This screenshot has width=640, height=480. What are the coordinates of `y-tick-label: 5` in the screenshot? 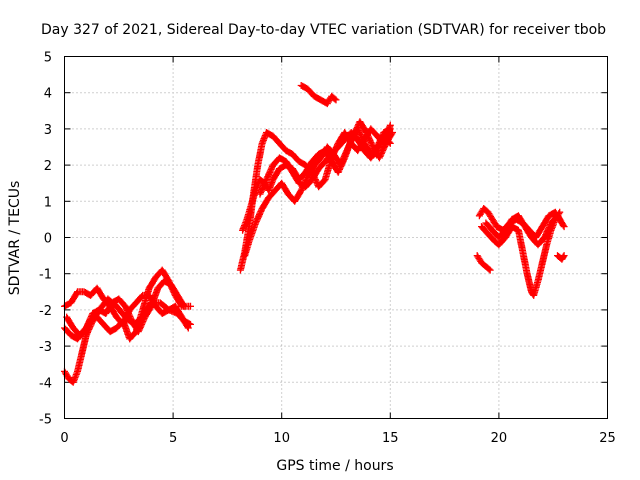 It's located at (48, 58).